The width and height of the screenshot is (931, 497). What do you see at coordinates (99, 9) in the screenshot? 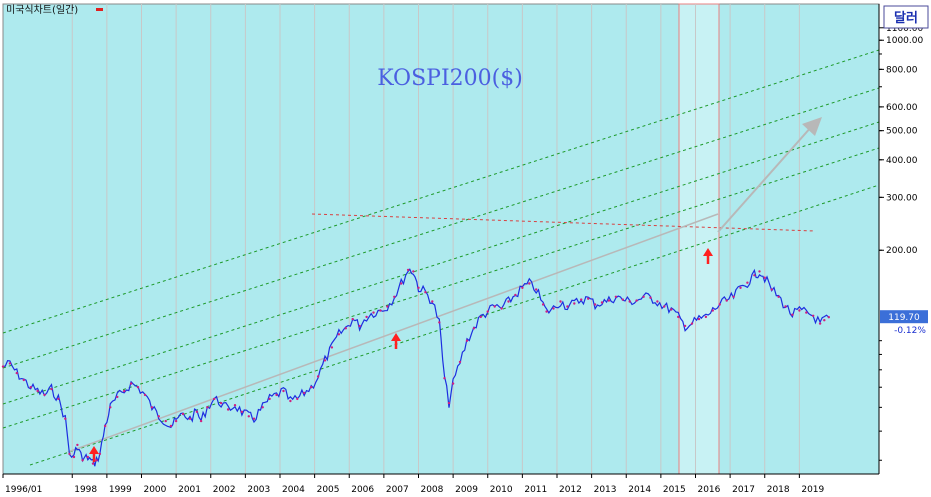
I see `timeframe-indicator` at bounding box center [99, 9].